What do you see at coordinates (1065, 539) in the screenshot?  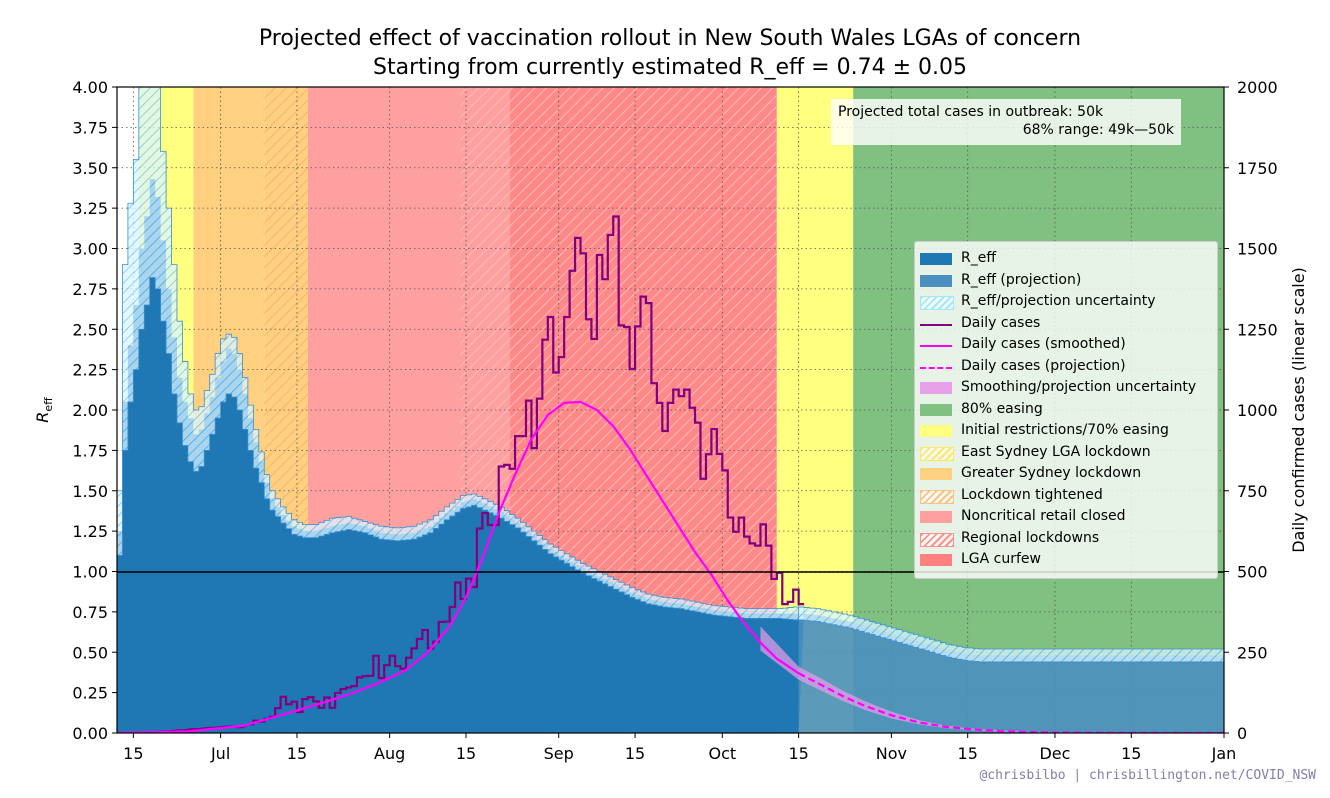 I see `legend-item-regional: Regional lockdowns` at bounding box center [1065, 539].